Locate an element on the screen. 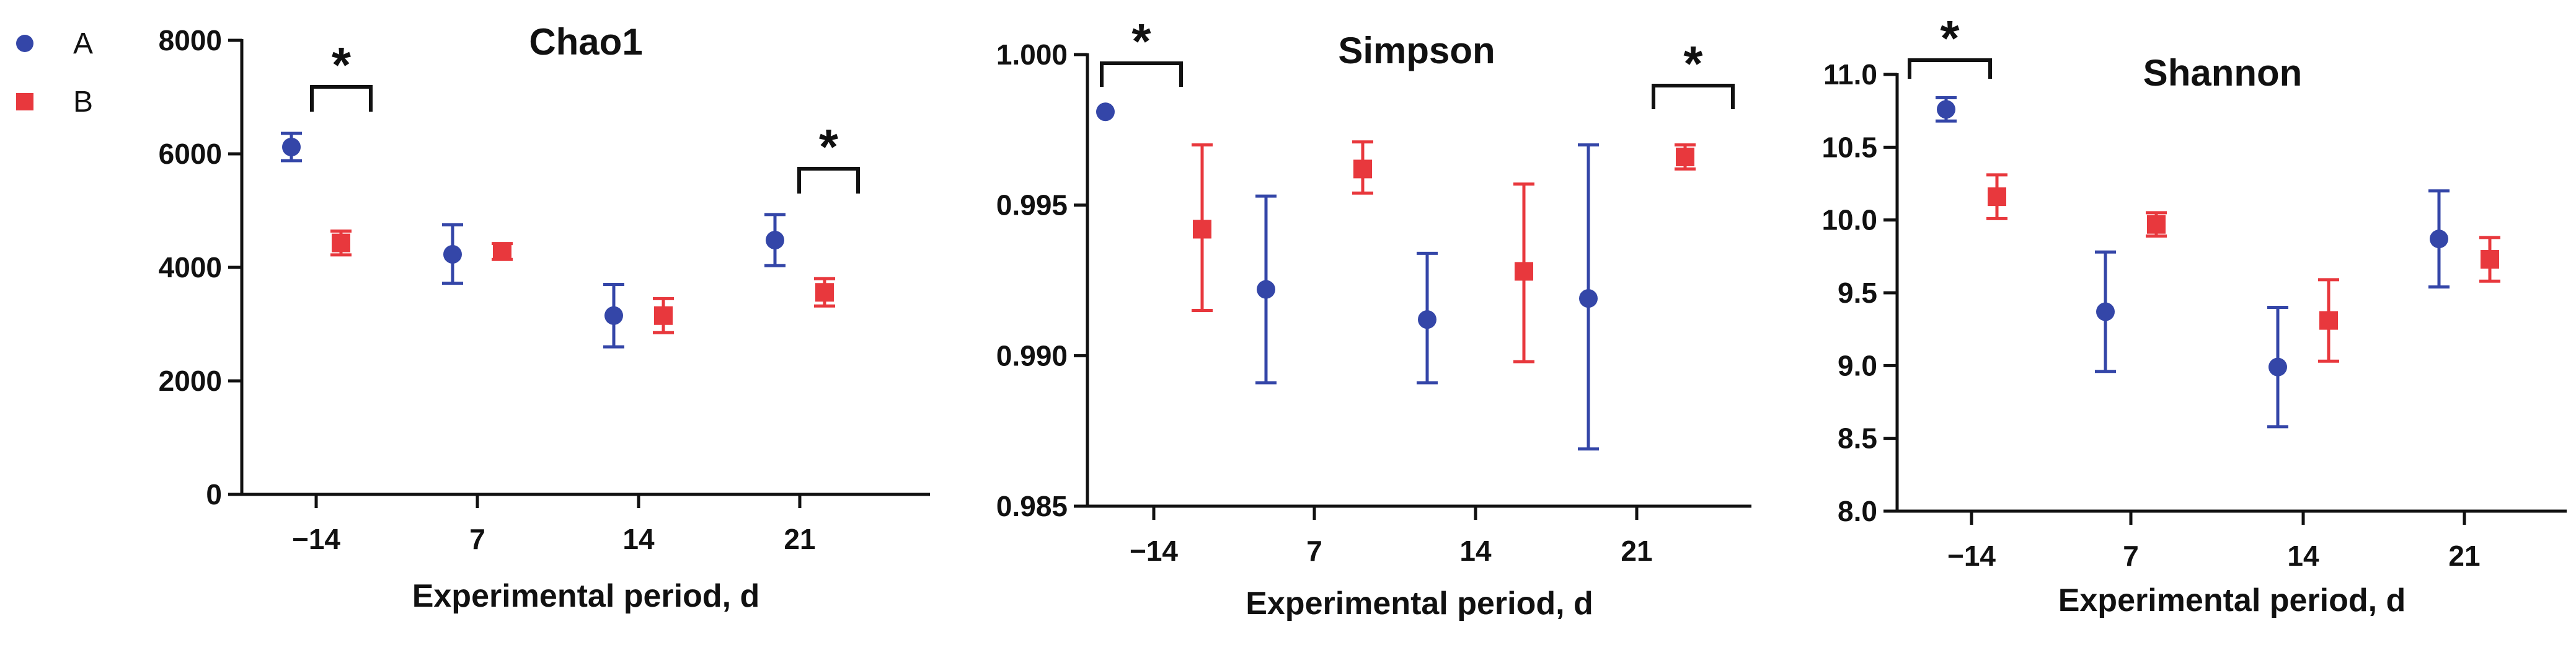 This screenshot has width=2576, height=647. y-tick-label: 8000 is located at coordinates (190, 40).